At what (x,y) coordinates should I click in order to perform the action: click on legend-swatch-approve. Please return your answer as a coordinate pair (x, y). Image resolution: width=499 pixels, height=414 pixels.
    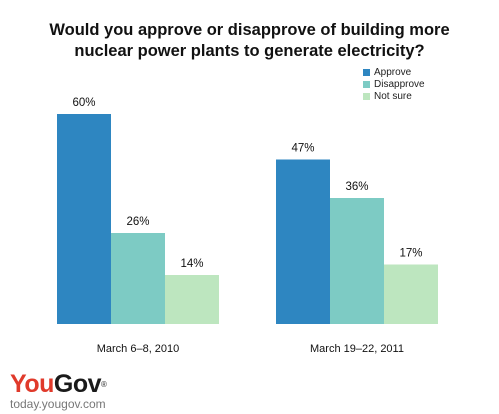
    Looking at the image, I should click on (366, 72).